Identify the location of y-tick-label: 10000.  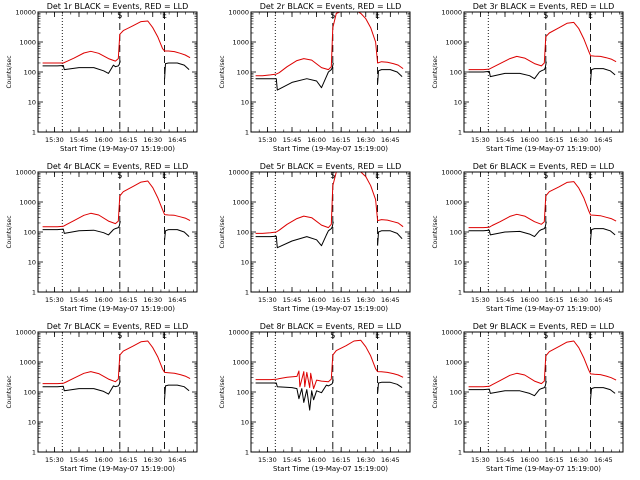
(451, 13).